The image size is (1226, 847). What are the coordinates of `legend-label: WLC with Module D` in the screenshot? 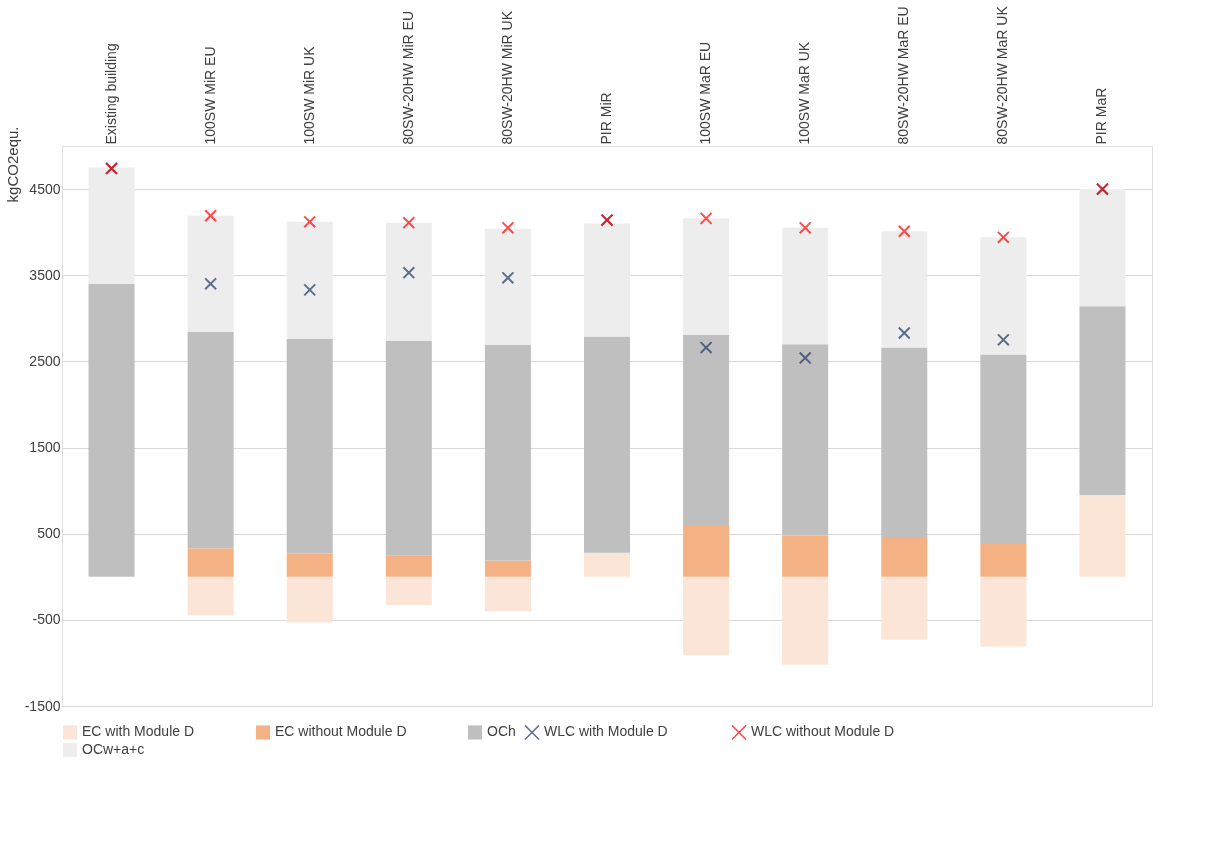 It's located at (606, 731).